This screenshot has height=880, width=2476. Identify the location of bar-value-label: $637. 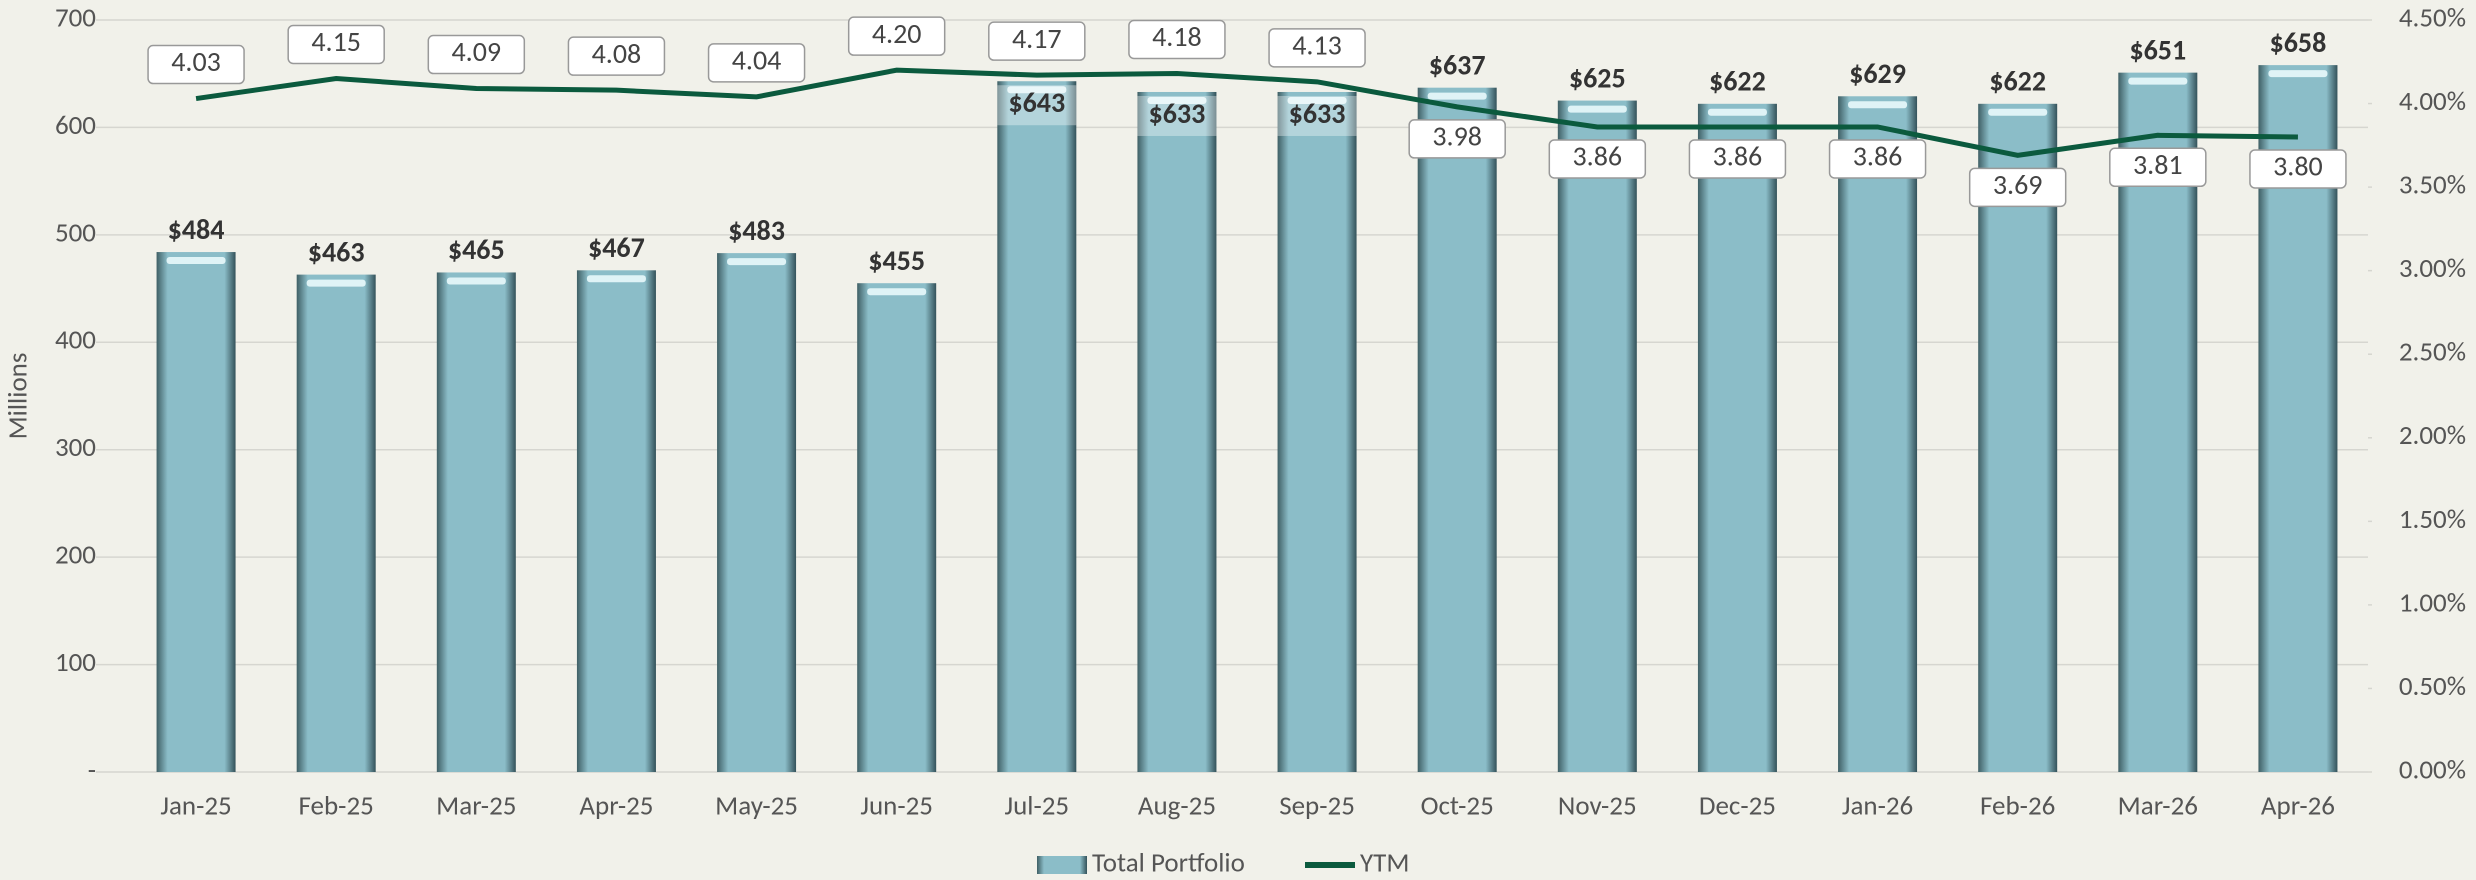
(1457, 64).